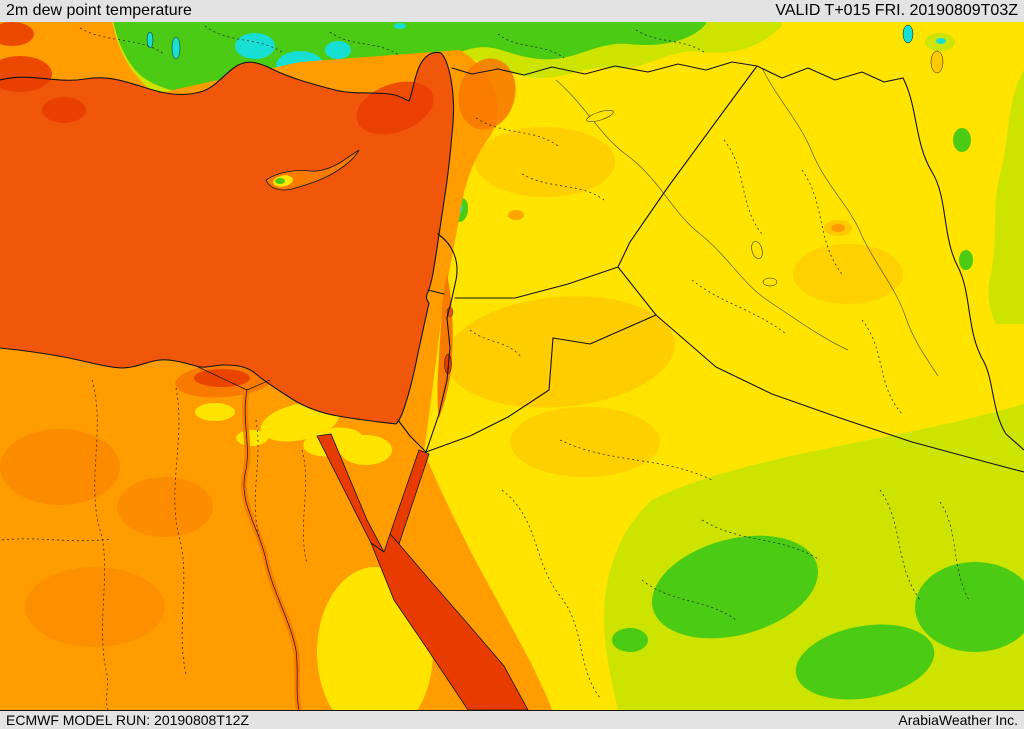  Describe the element at coordinates (258, 385) in the screenshot. I see `river-nile-delta-branch-east` at that location.